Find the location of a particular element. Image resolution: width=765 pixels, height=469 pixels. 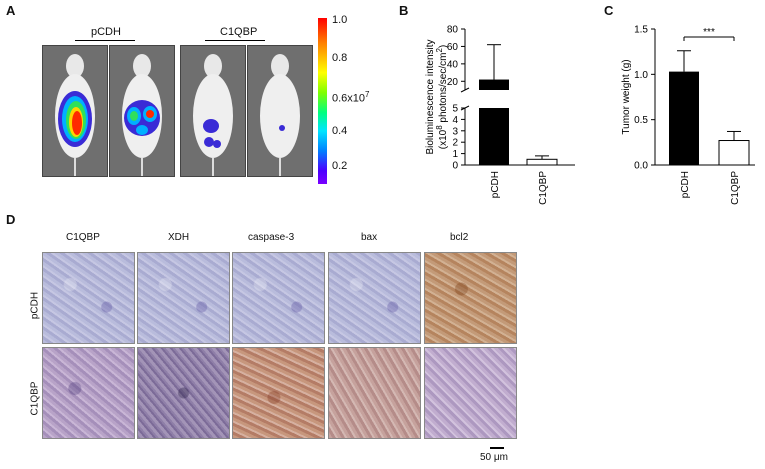

chart-b-ylabel-part: (x10 is located at coordinates (443, 139).